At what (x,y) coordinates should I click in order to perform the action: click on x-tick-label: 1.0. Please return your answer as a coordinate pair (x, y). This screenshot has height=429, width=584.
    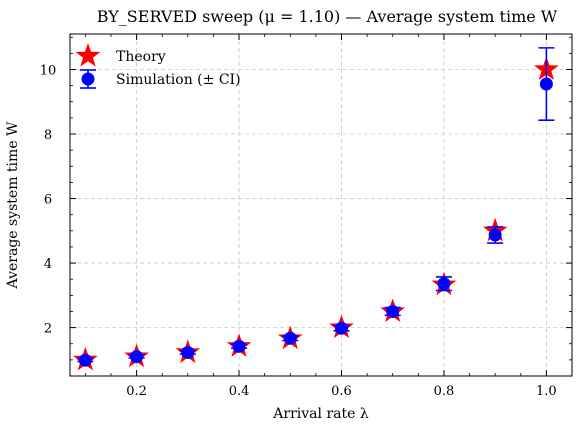
    Looking at the image, I should click on (546, 391).